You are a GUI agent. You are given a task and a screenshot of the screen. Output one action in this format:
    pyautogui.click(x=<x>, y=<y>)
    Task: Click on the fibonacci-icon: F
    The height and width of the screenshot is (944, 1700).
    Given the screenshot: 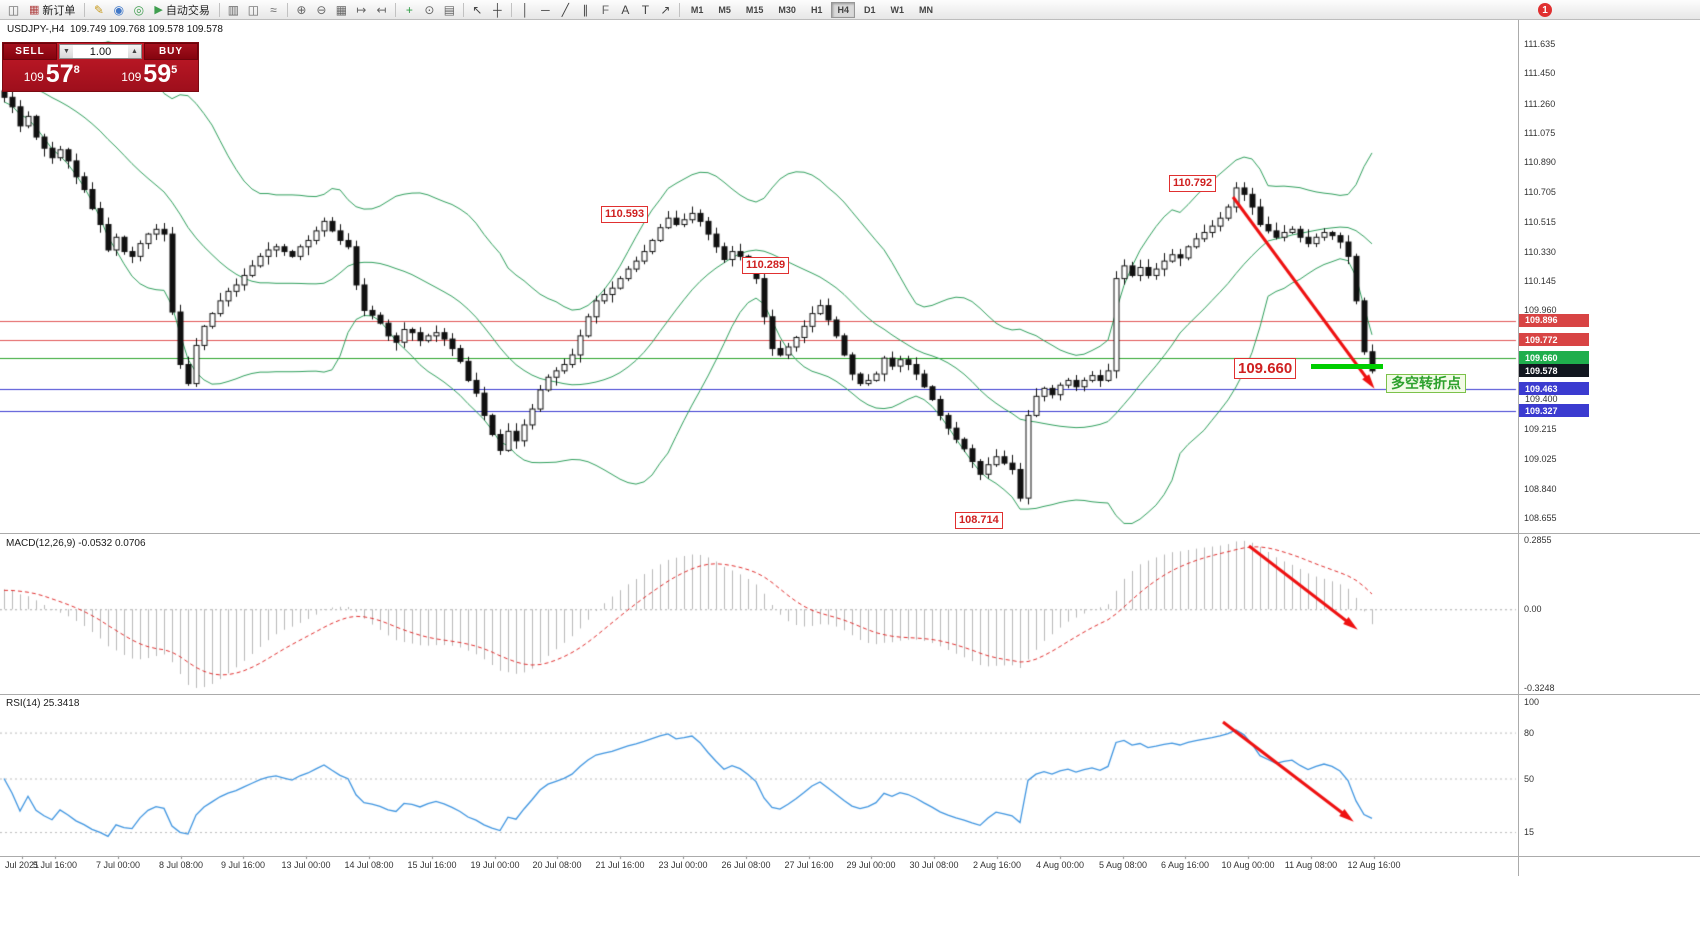 What is the action you would take?
    pyautogui.click(x=605, y=9)
    